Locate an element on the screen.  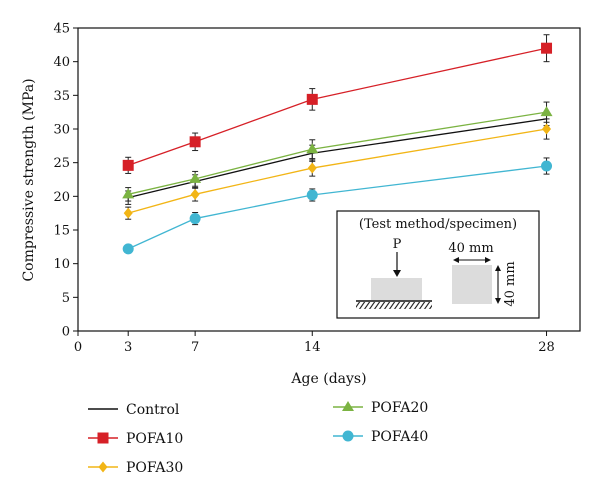
series-pofa20 is located at coordinates (337, 151).